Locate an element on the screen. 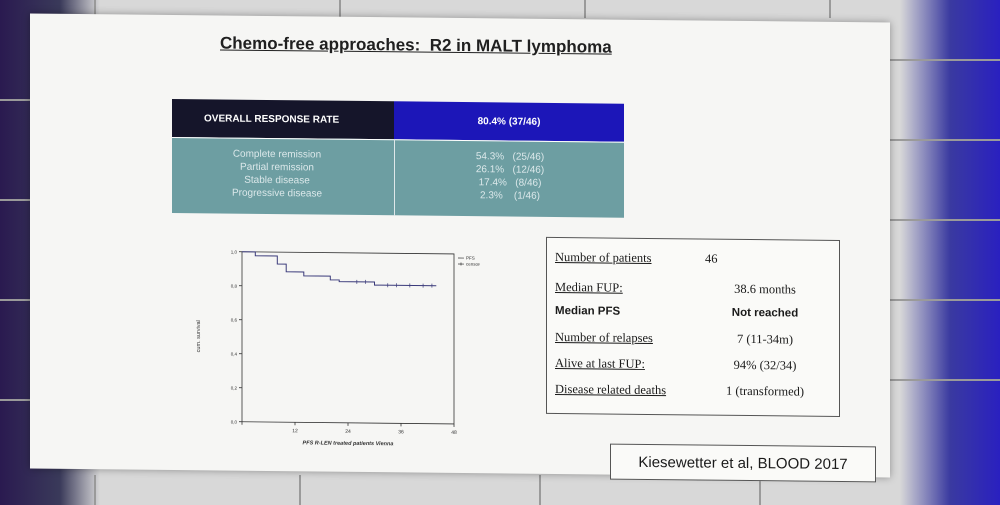 The width and height of the screenshot is (1000, 505). response-row-value: 54.3% (25/46) is located at coordinates (510, 157).